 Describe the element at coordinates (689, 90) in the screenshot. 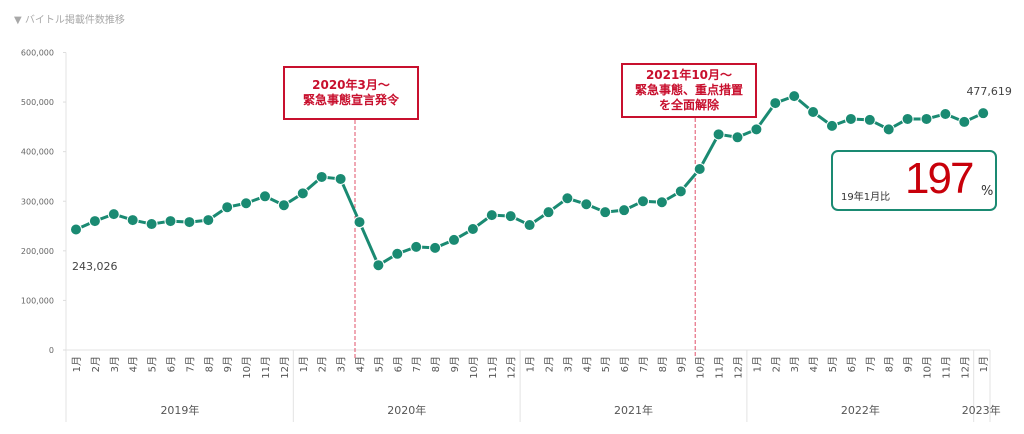

I see `annotation-lifted-2021: 2021年10月～ 緊急事態、重点措置 を全面解除` at that location.